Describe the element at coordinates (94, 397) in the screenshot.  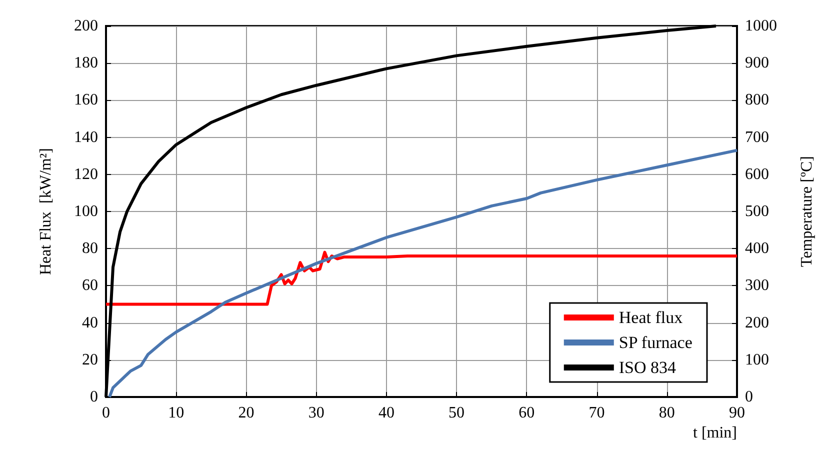
I see `y-tick-label: 0` at that location.